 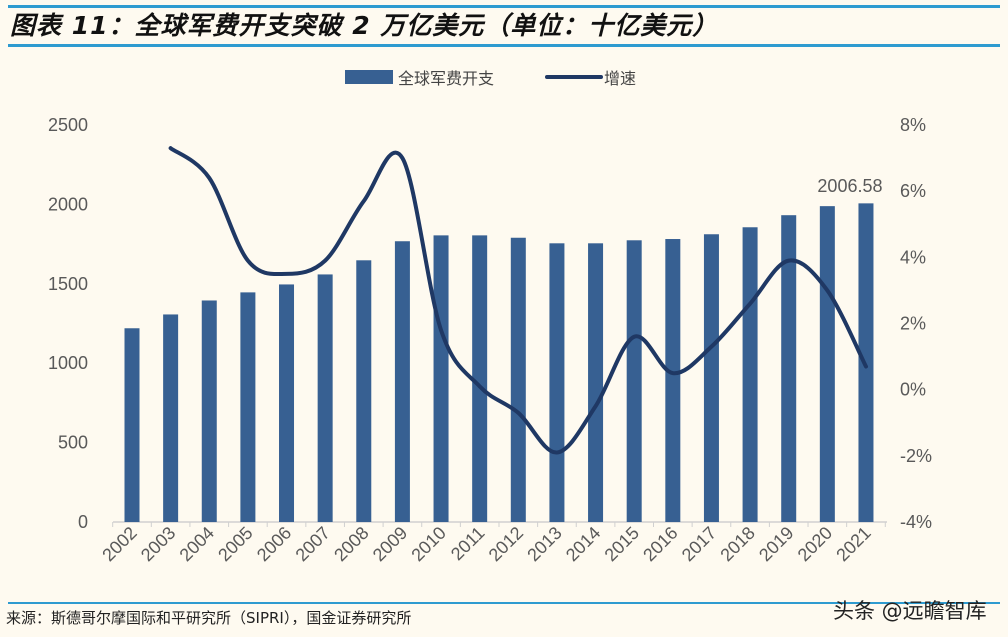 What do you see at coordinates (73, 443) in the screenshot?
I see `left-axis-tick-label: 500` at bounding box center [73, 443].